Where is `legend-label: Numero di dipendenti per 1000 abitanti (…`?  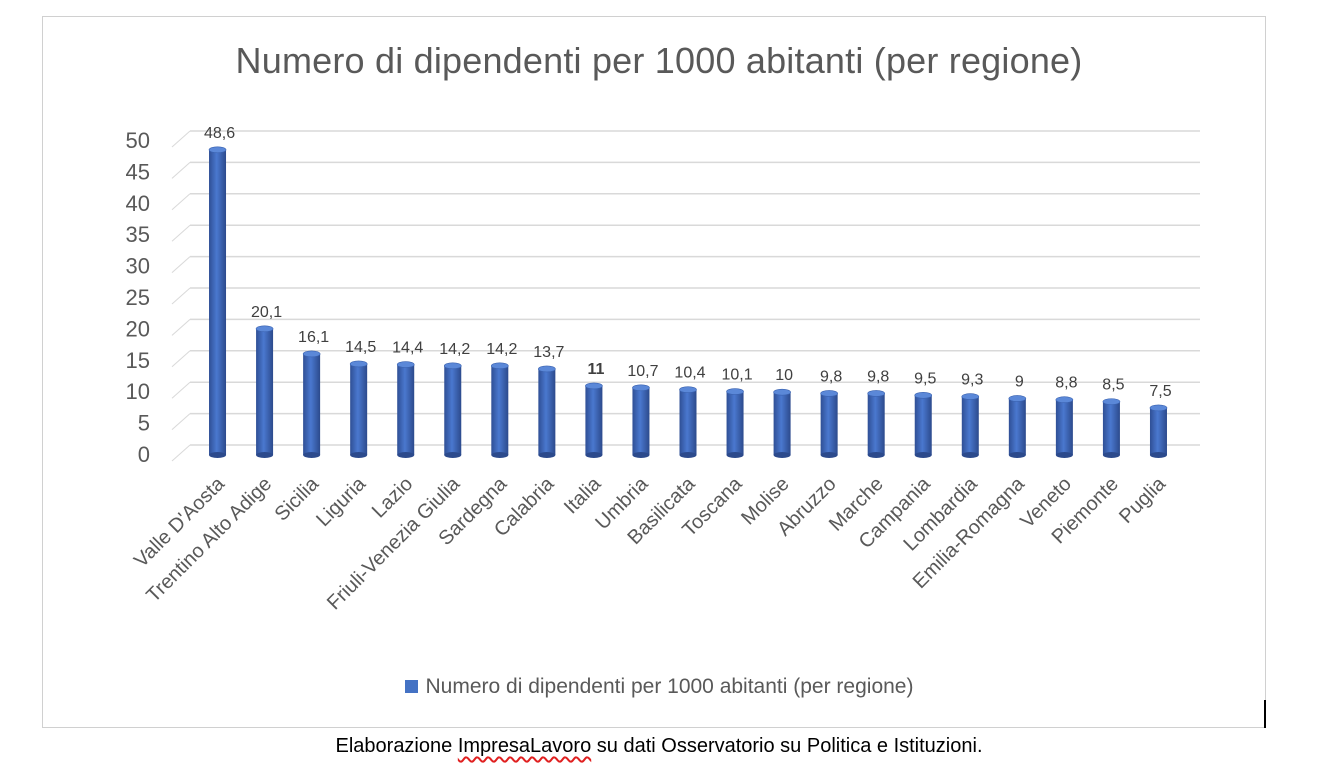 legend-label: Numero di dipendenti per 1000 abitanti (… is located at coordinates (669, 686).